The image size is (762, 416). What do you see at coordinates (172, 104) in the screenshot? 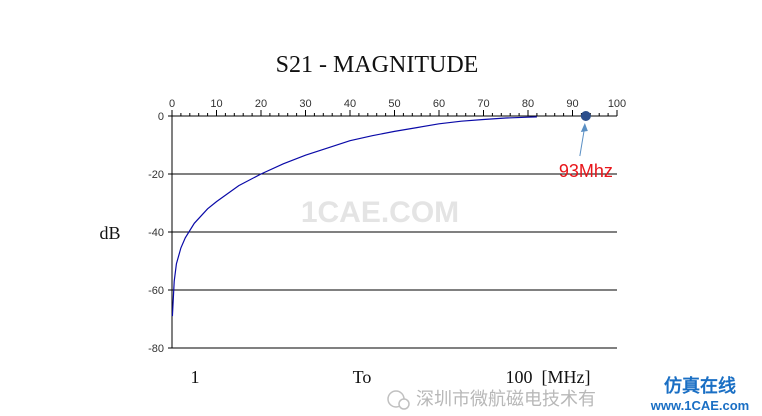
I see `x-tick-label: 0` at bounding box center [172, 104].